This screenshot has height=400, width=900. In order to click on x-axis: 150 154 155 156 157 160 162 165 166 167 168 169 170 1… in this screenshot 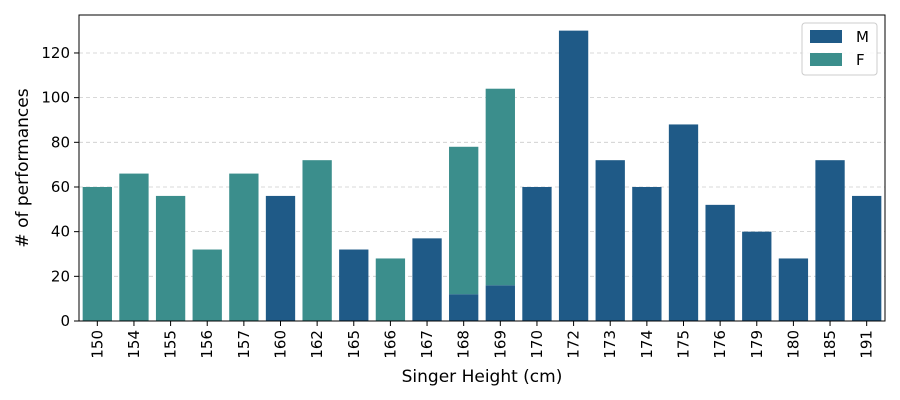, I will do `click(482, 340)`.